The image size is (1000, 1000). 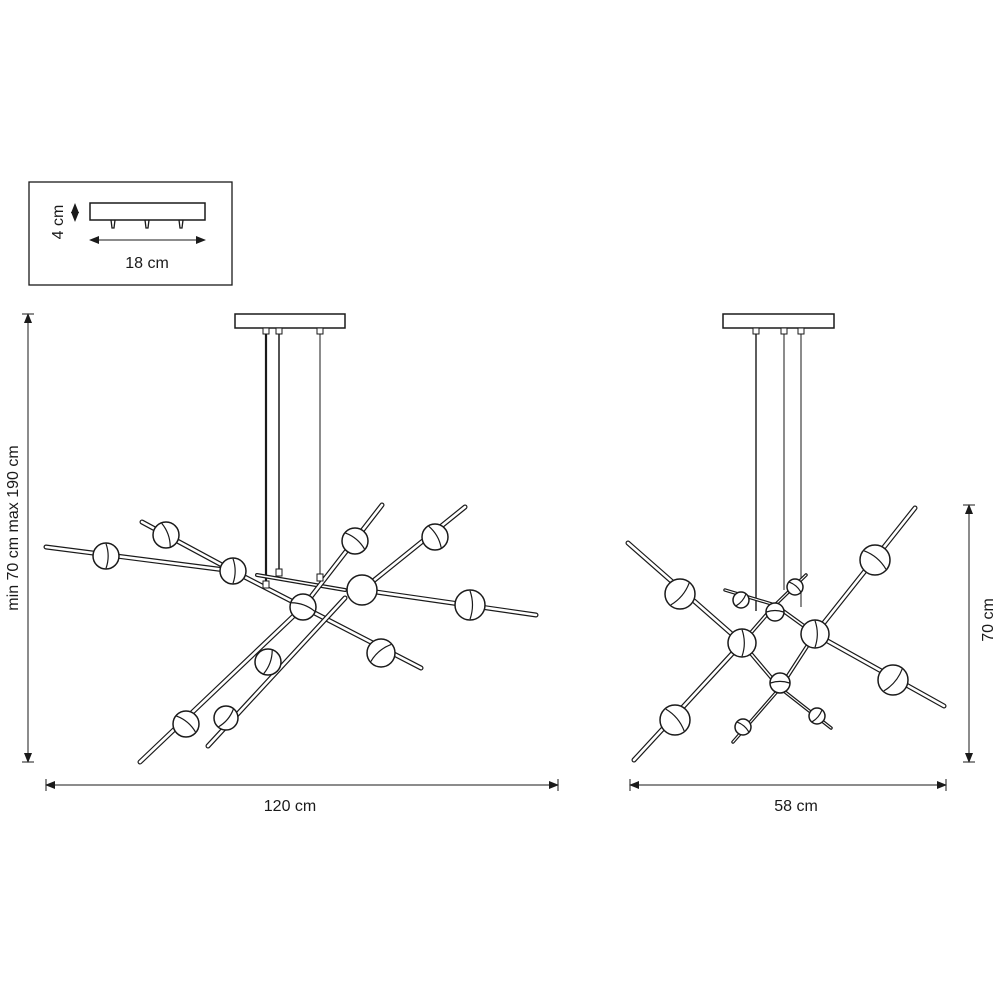 What do you see at coordinates (58, 222) in the screenshot?
I see `inset-height-label: 4 cm` at bounding box center [58, 222].